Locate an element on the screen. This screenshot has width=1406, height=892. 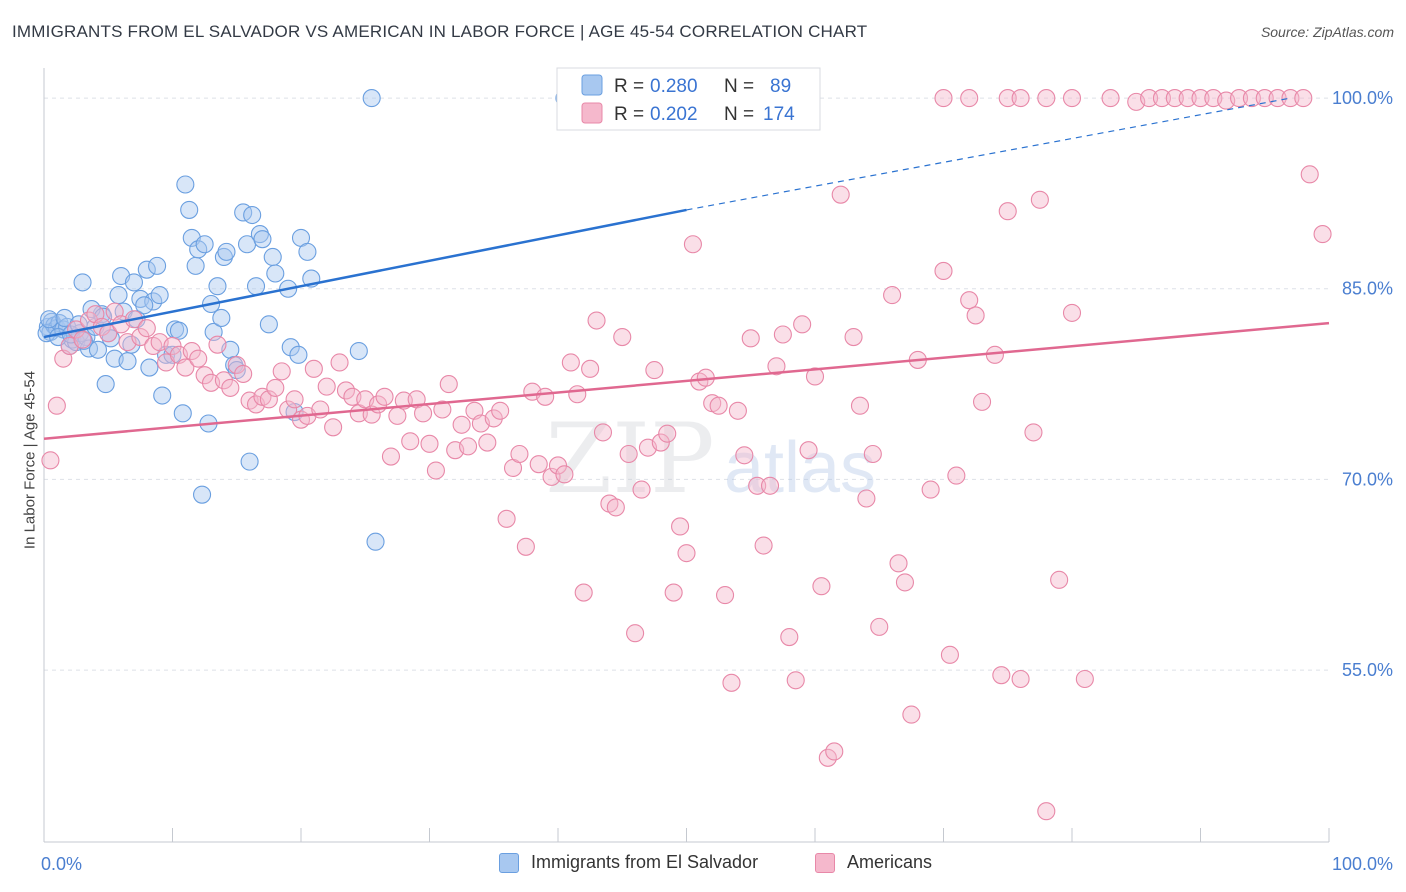
legend-item-americans: Americans is located at coordinates (873, 862).